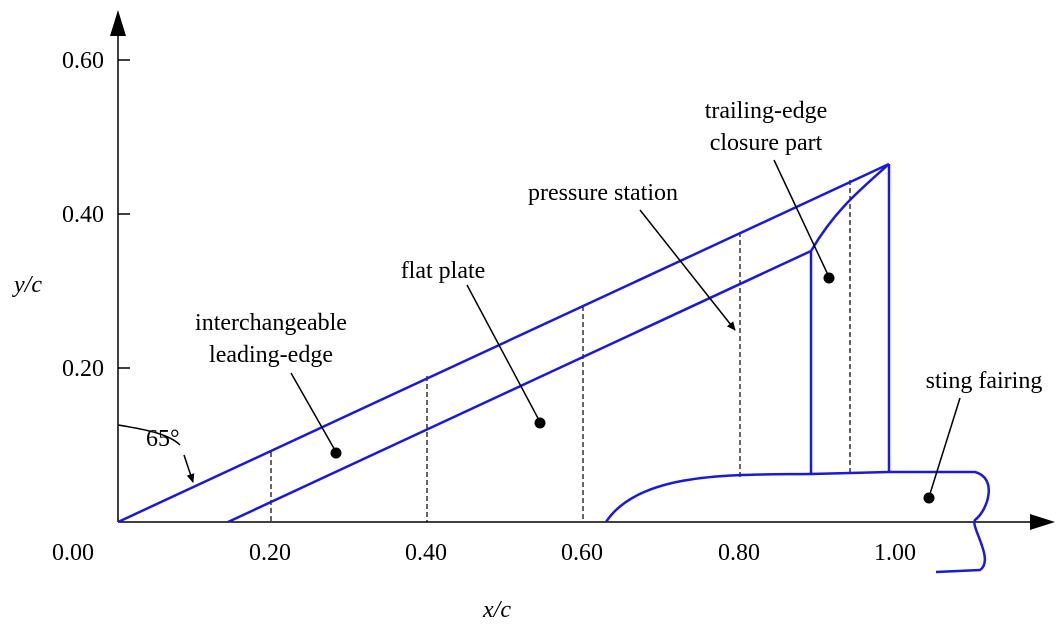  Describe the element at coordinates (163, 439) in the screenshot. I see `angle-label: 65°` at that location.